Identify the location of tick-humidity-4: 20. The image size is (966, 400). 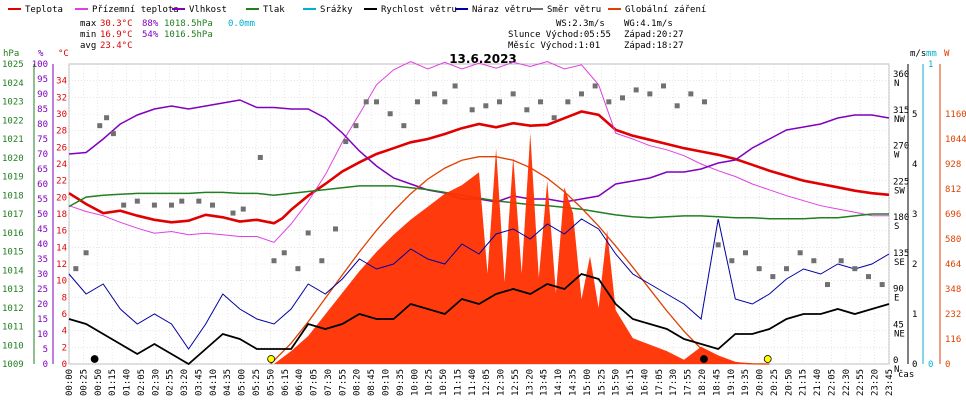
(42, 305).